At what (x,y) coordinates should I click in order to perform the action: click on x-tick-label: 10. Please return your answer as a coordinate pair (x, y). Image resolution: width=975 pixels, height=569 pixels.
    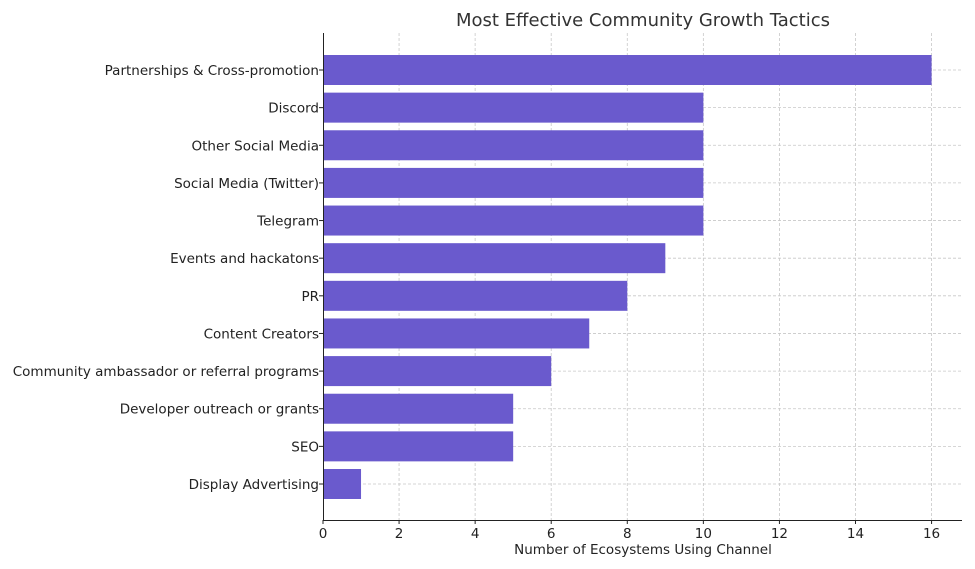
    Looking at the image, I should click on (703, 534).